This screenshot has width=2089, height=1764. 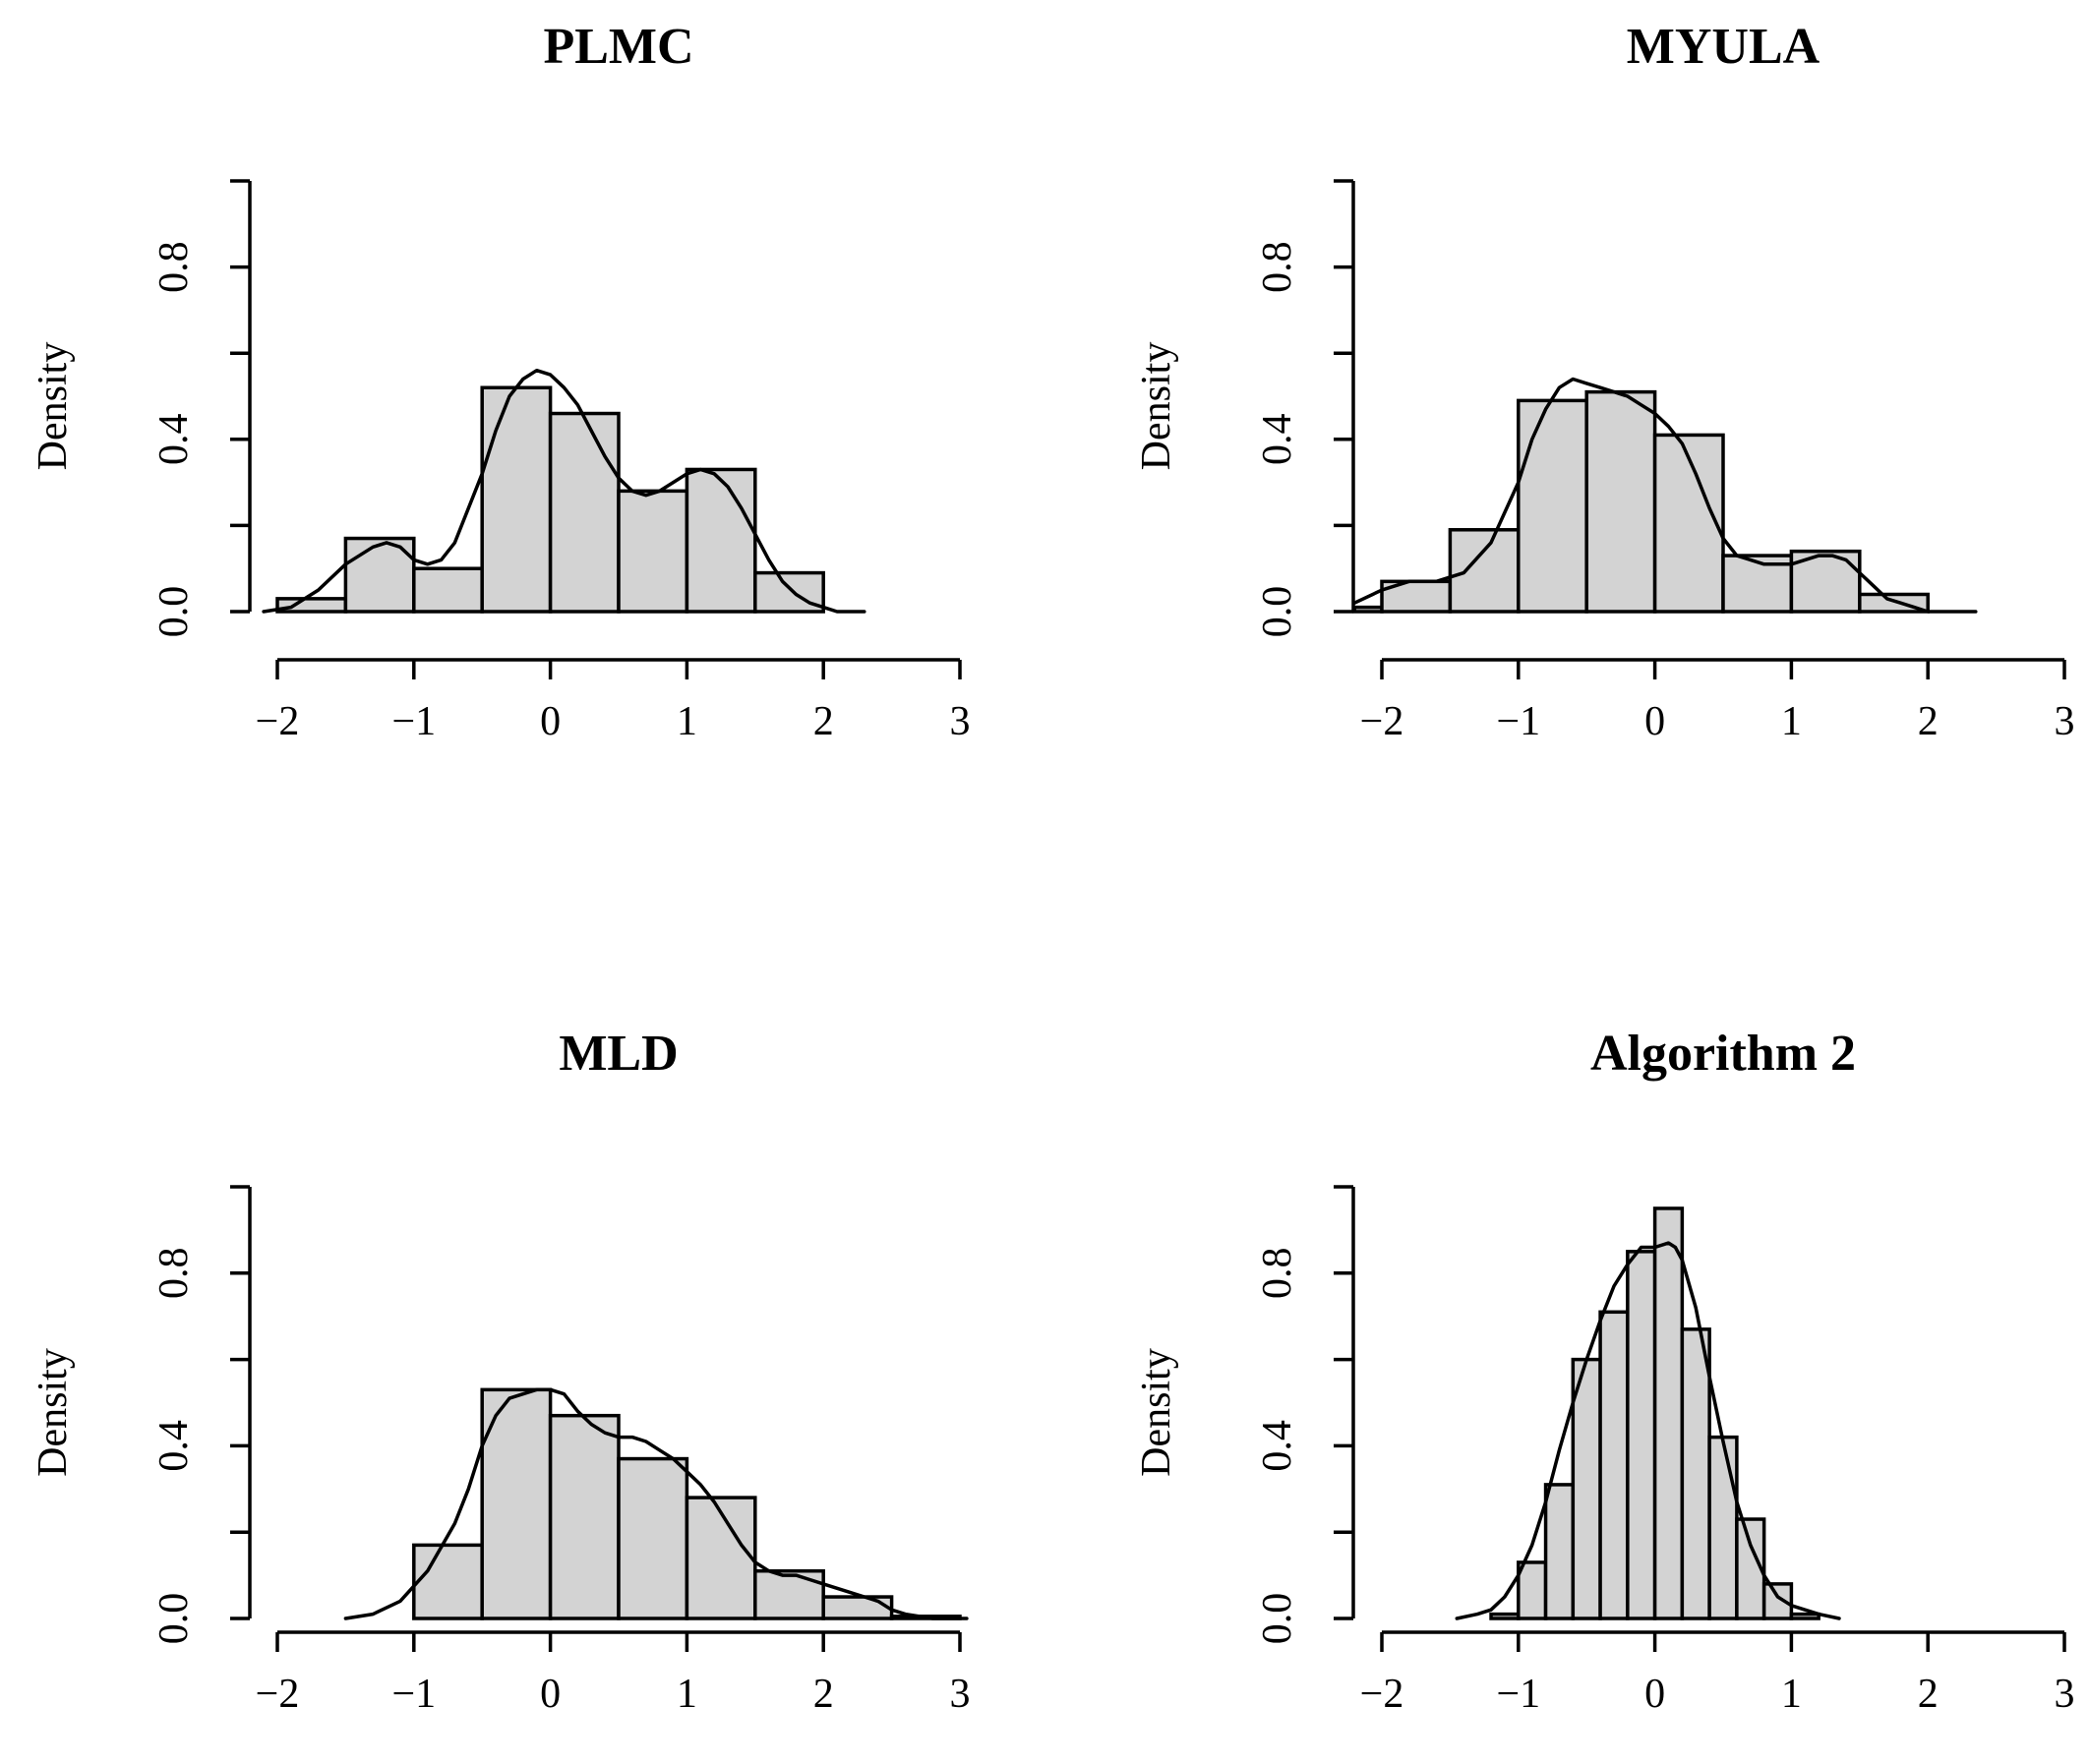 I want to click on chart-title: PLMC, so click(x=618, y=47).